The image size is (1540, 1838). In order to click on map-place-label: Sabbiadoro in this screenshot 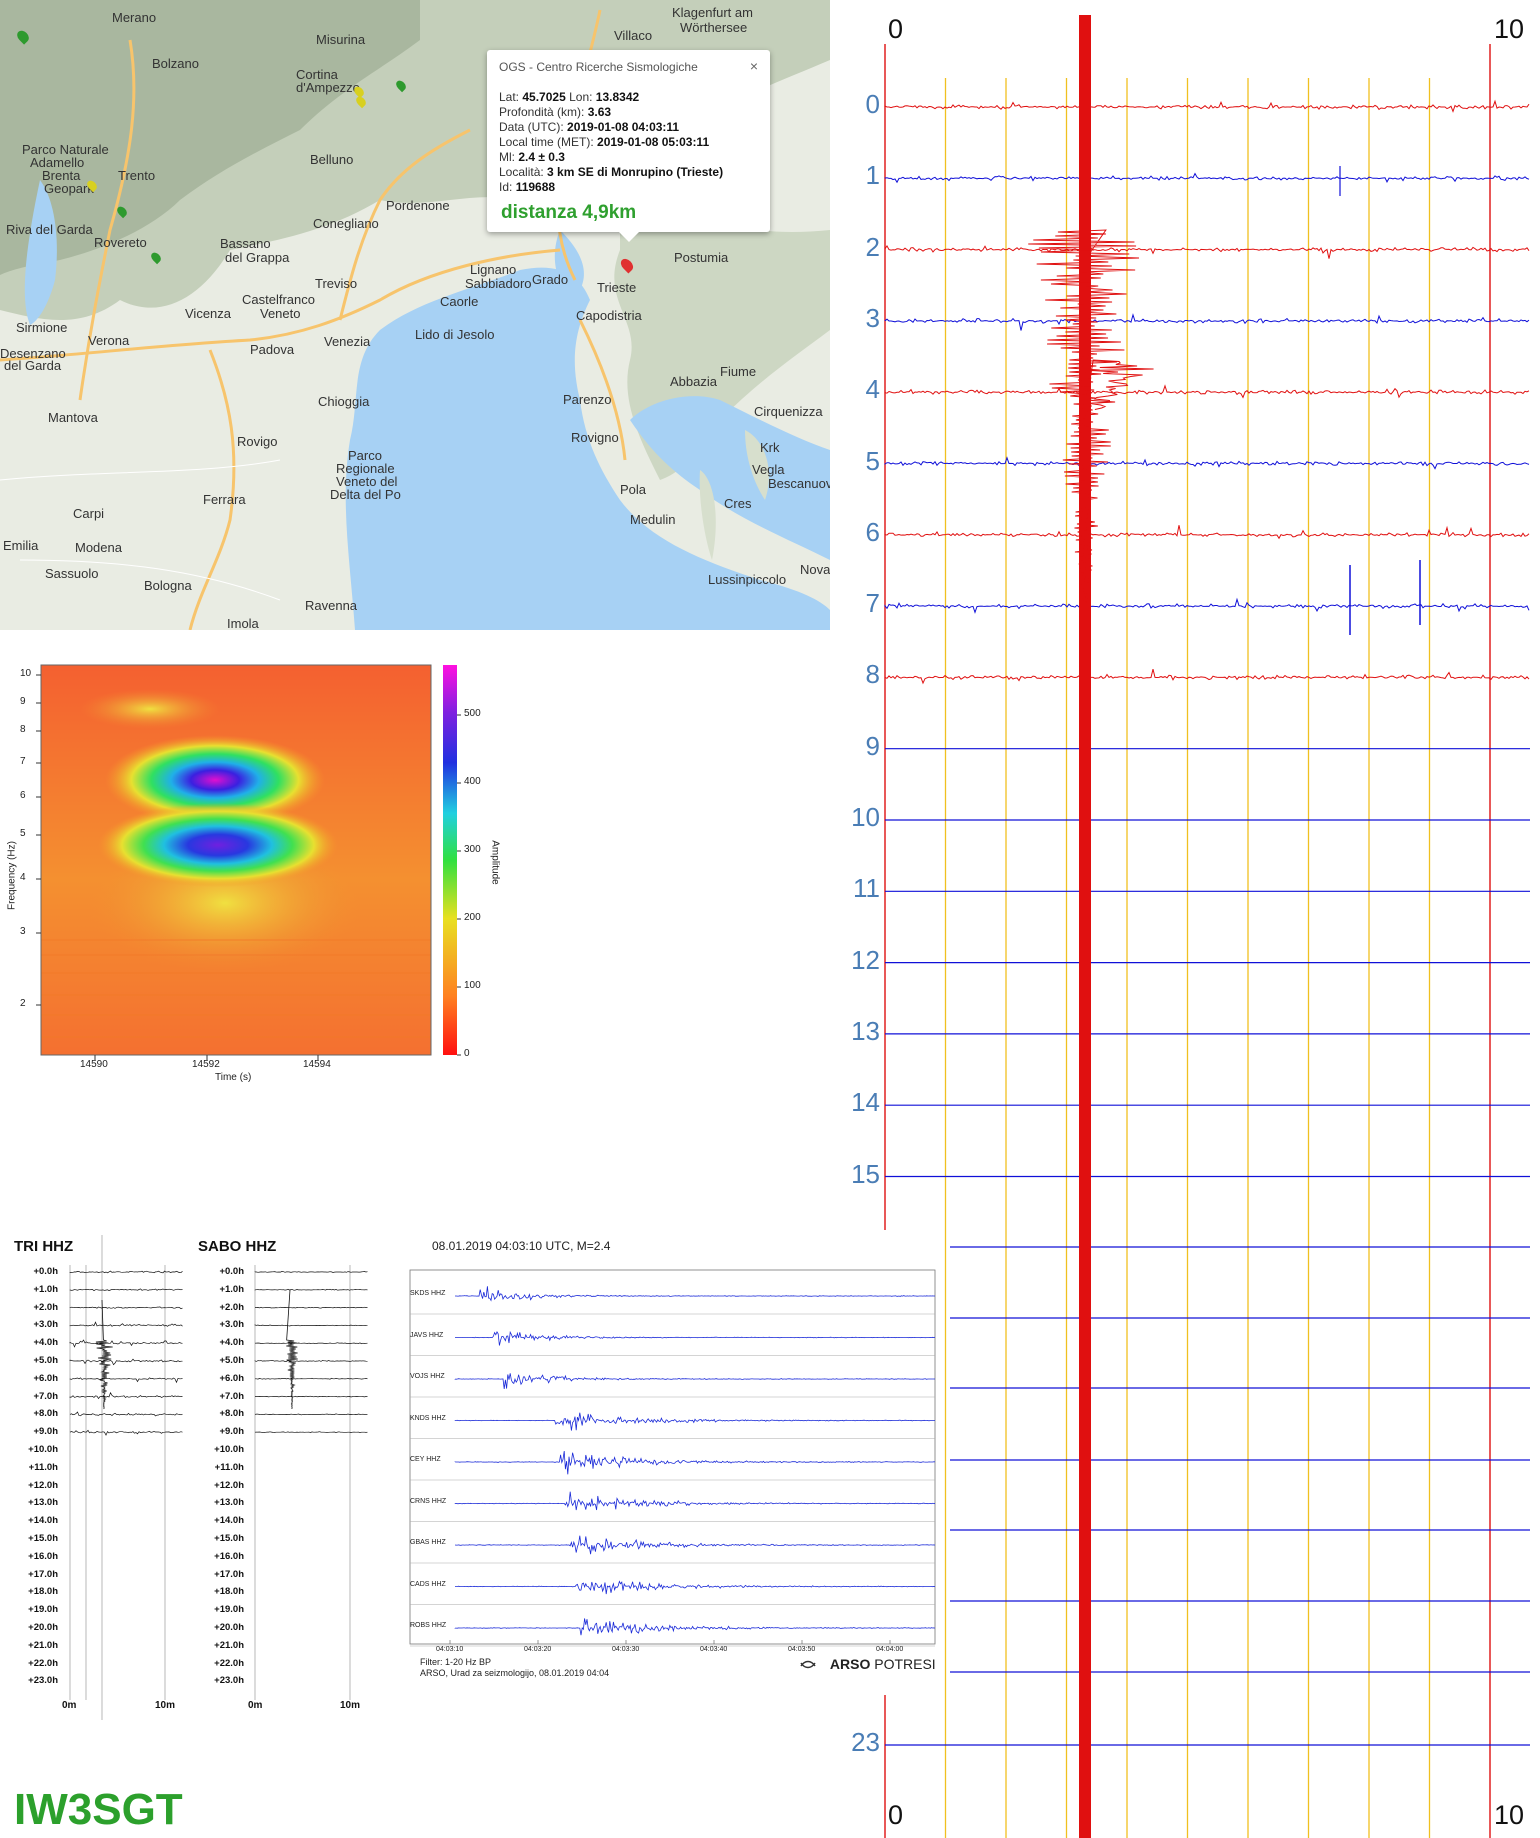, I will do `click(498, 283)`.